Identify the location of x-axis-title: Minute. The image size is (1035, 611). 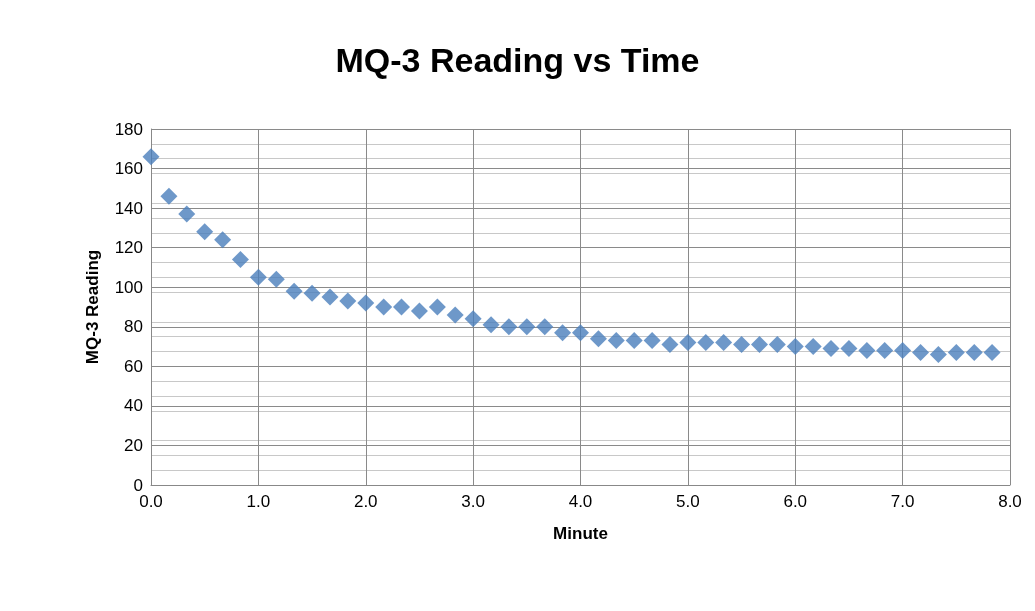
(580, 533).